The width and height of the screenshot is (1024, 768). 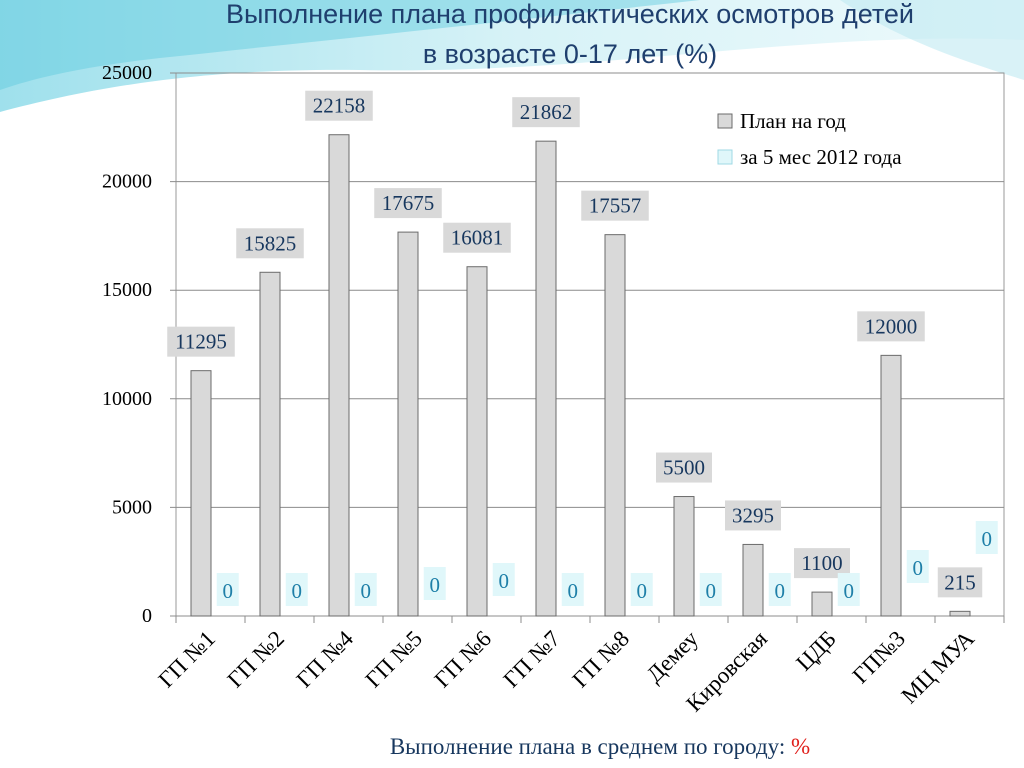 What do you see at coordinates (821, 157) in the screenshot?
I see `legend-label-done: за 5 мес 2012 года` at bounding box center [821, 157].